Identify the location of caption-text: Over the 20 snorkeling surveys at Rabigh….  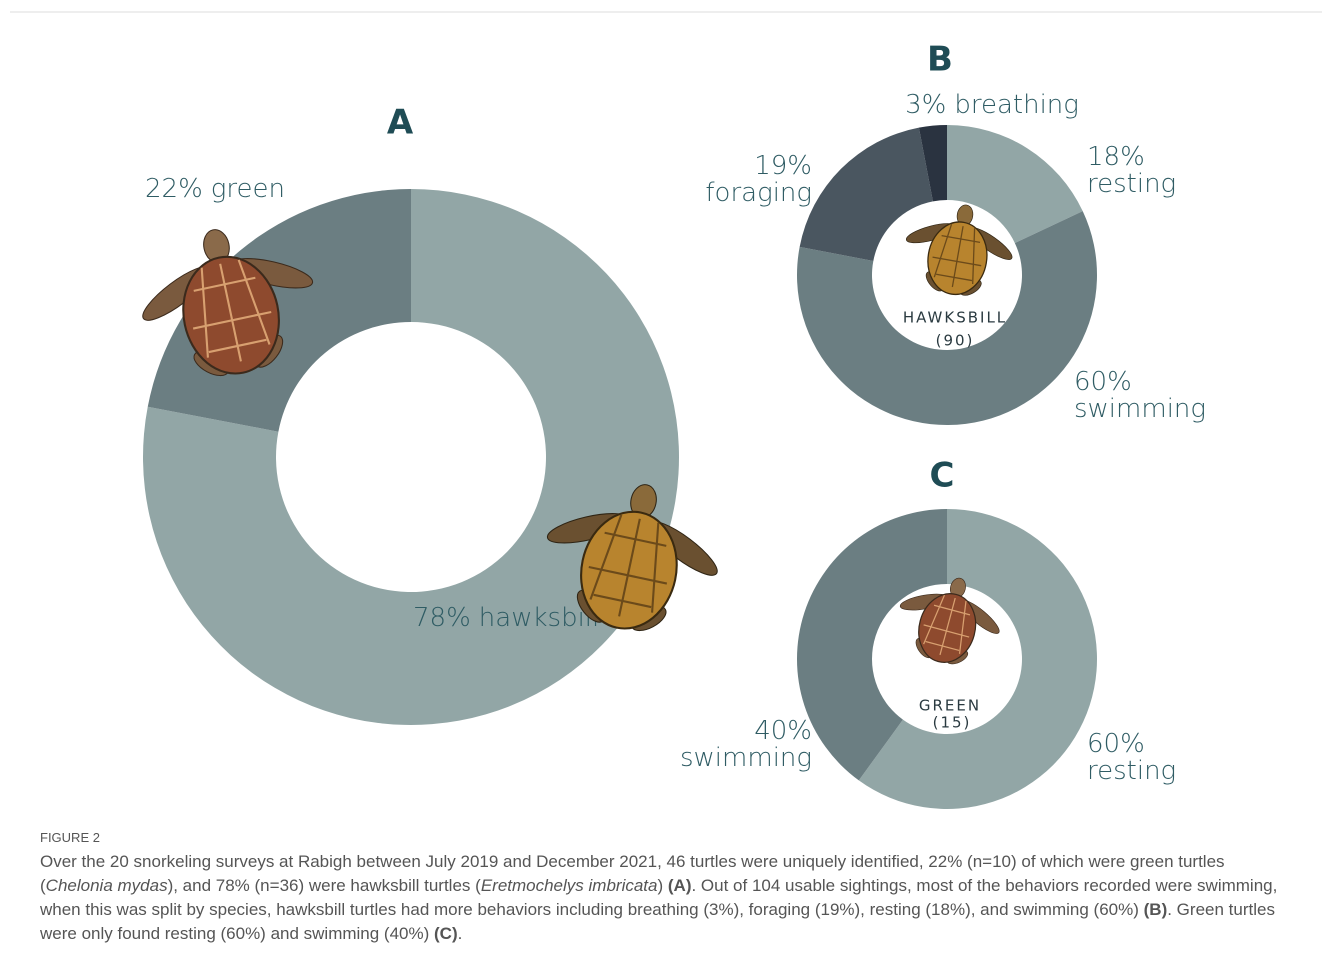
(665, 898).